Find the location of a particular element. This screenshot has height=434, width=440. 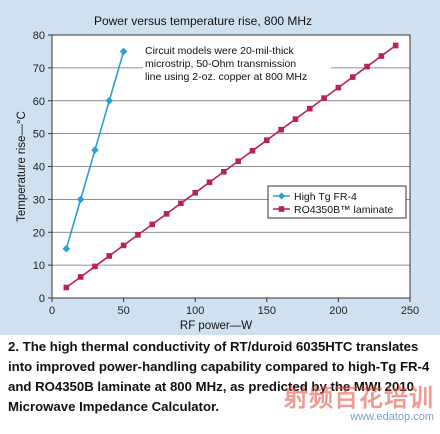

chart-title: Power versus temperature rise, 800 MHz is located at coordinates (203, 21).